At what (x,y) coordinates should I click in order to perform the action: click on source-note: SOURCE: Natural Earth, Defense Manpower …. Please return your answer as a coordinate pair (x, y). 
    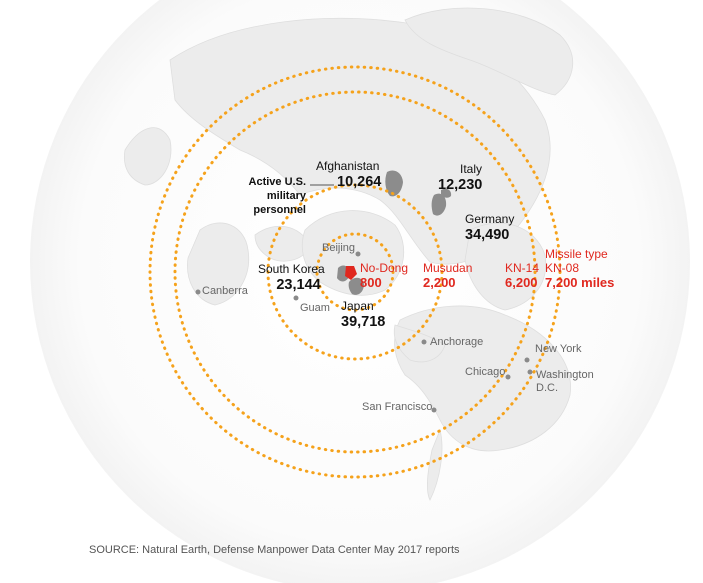
    Looking at the image, I should click on (274, 550).